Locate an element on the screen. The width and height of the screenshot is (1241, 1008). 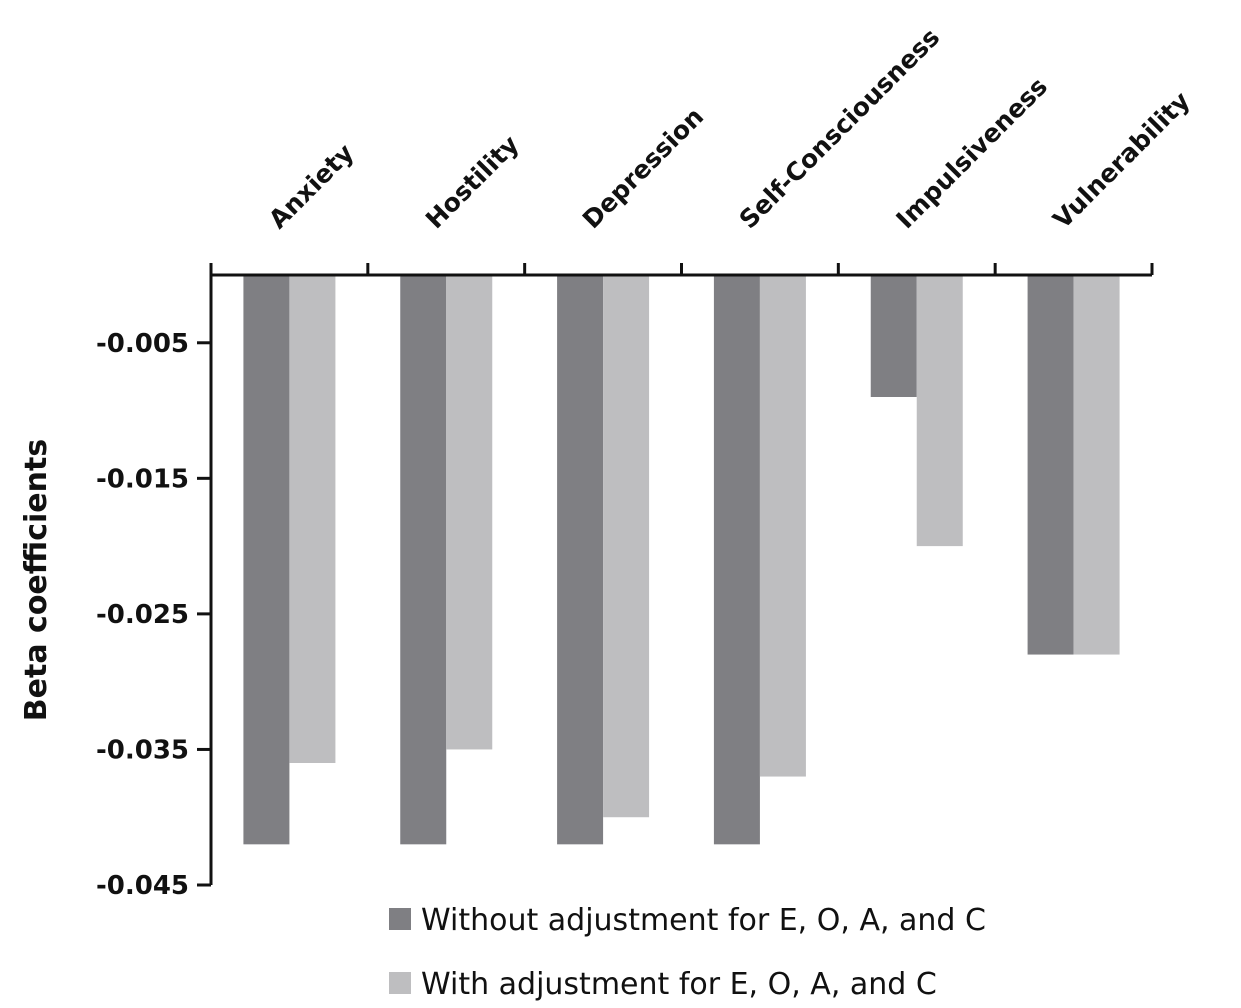
bar-without-adjustment-impulsiveness is located at coordinates (893, 336).